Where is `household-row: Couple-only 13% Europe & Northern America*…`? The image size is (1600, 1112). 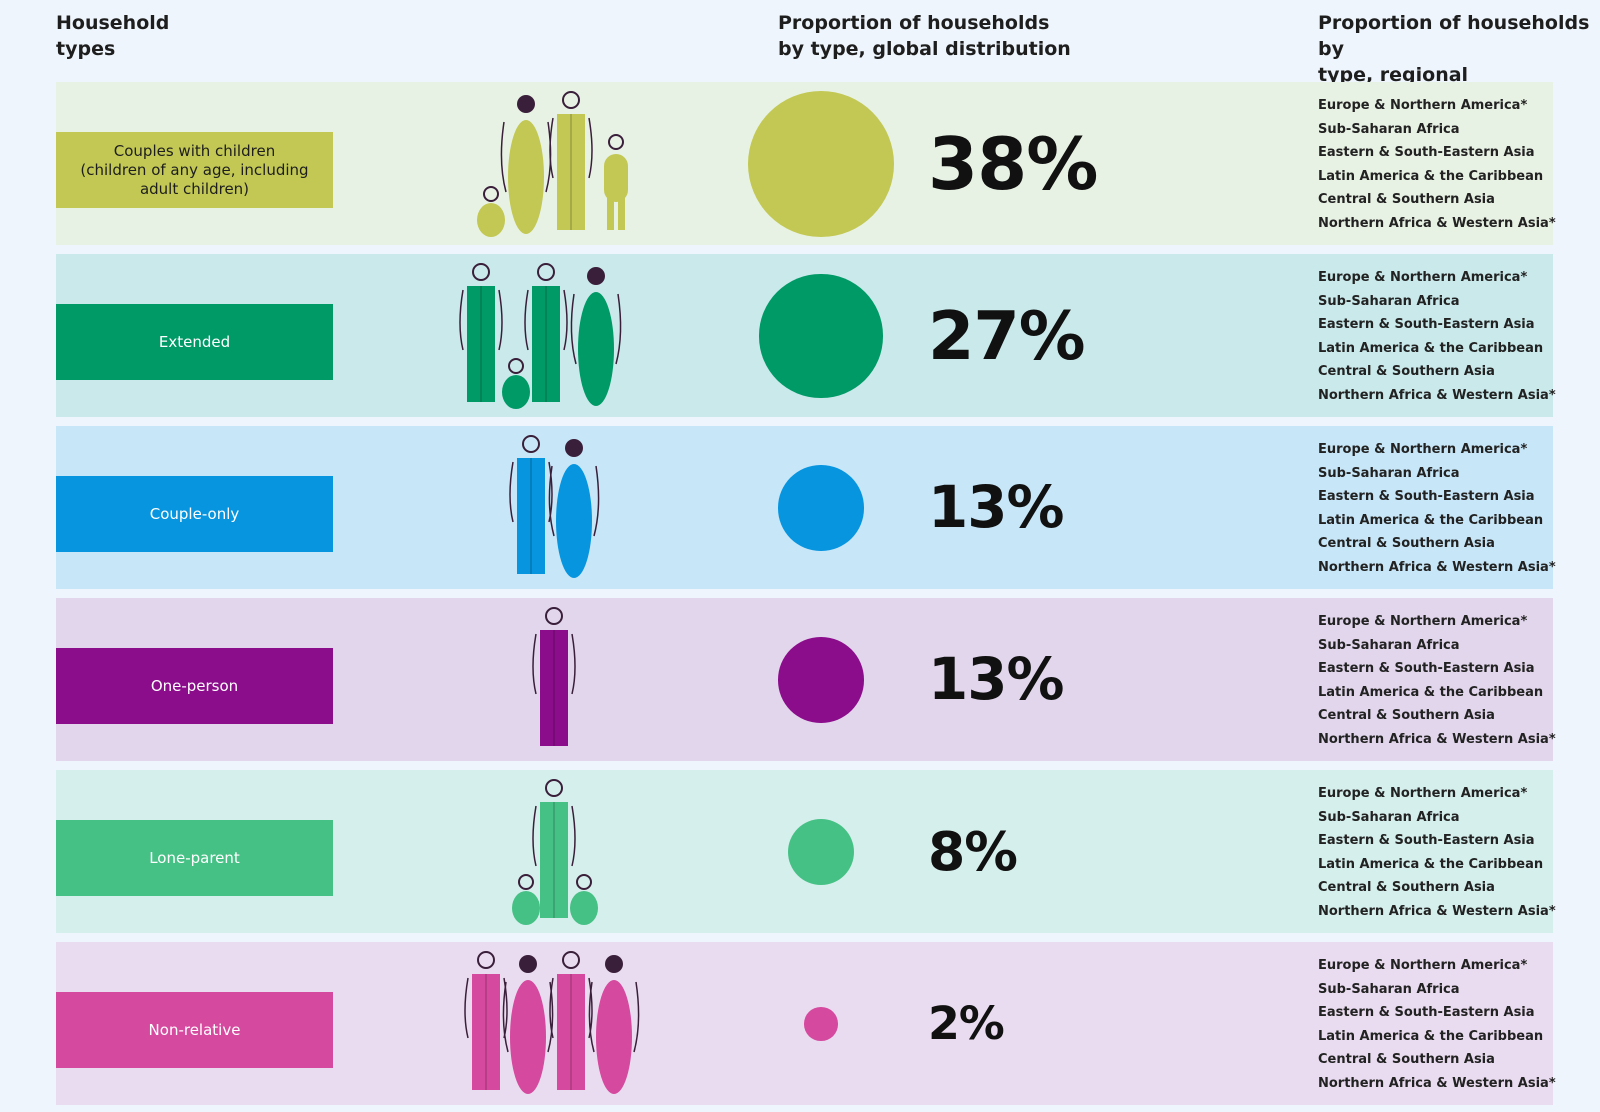 household-row: Couple-only 13% Europe & Northern America*… is located at coordinates (806, 507).